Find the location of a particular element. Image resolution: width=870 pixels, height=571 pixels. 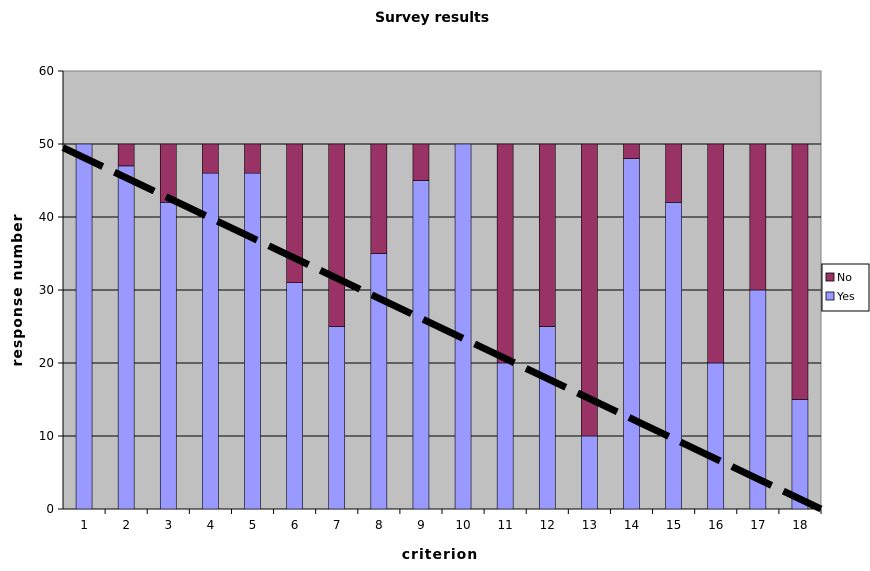

x-tick-label: 8 is located at coordinates (379, 525).